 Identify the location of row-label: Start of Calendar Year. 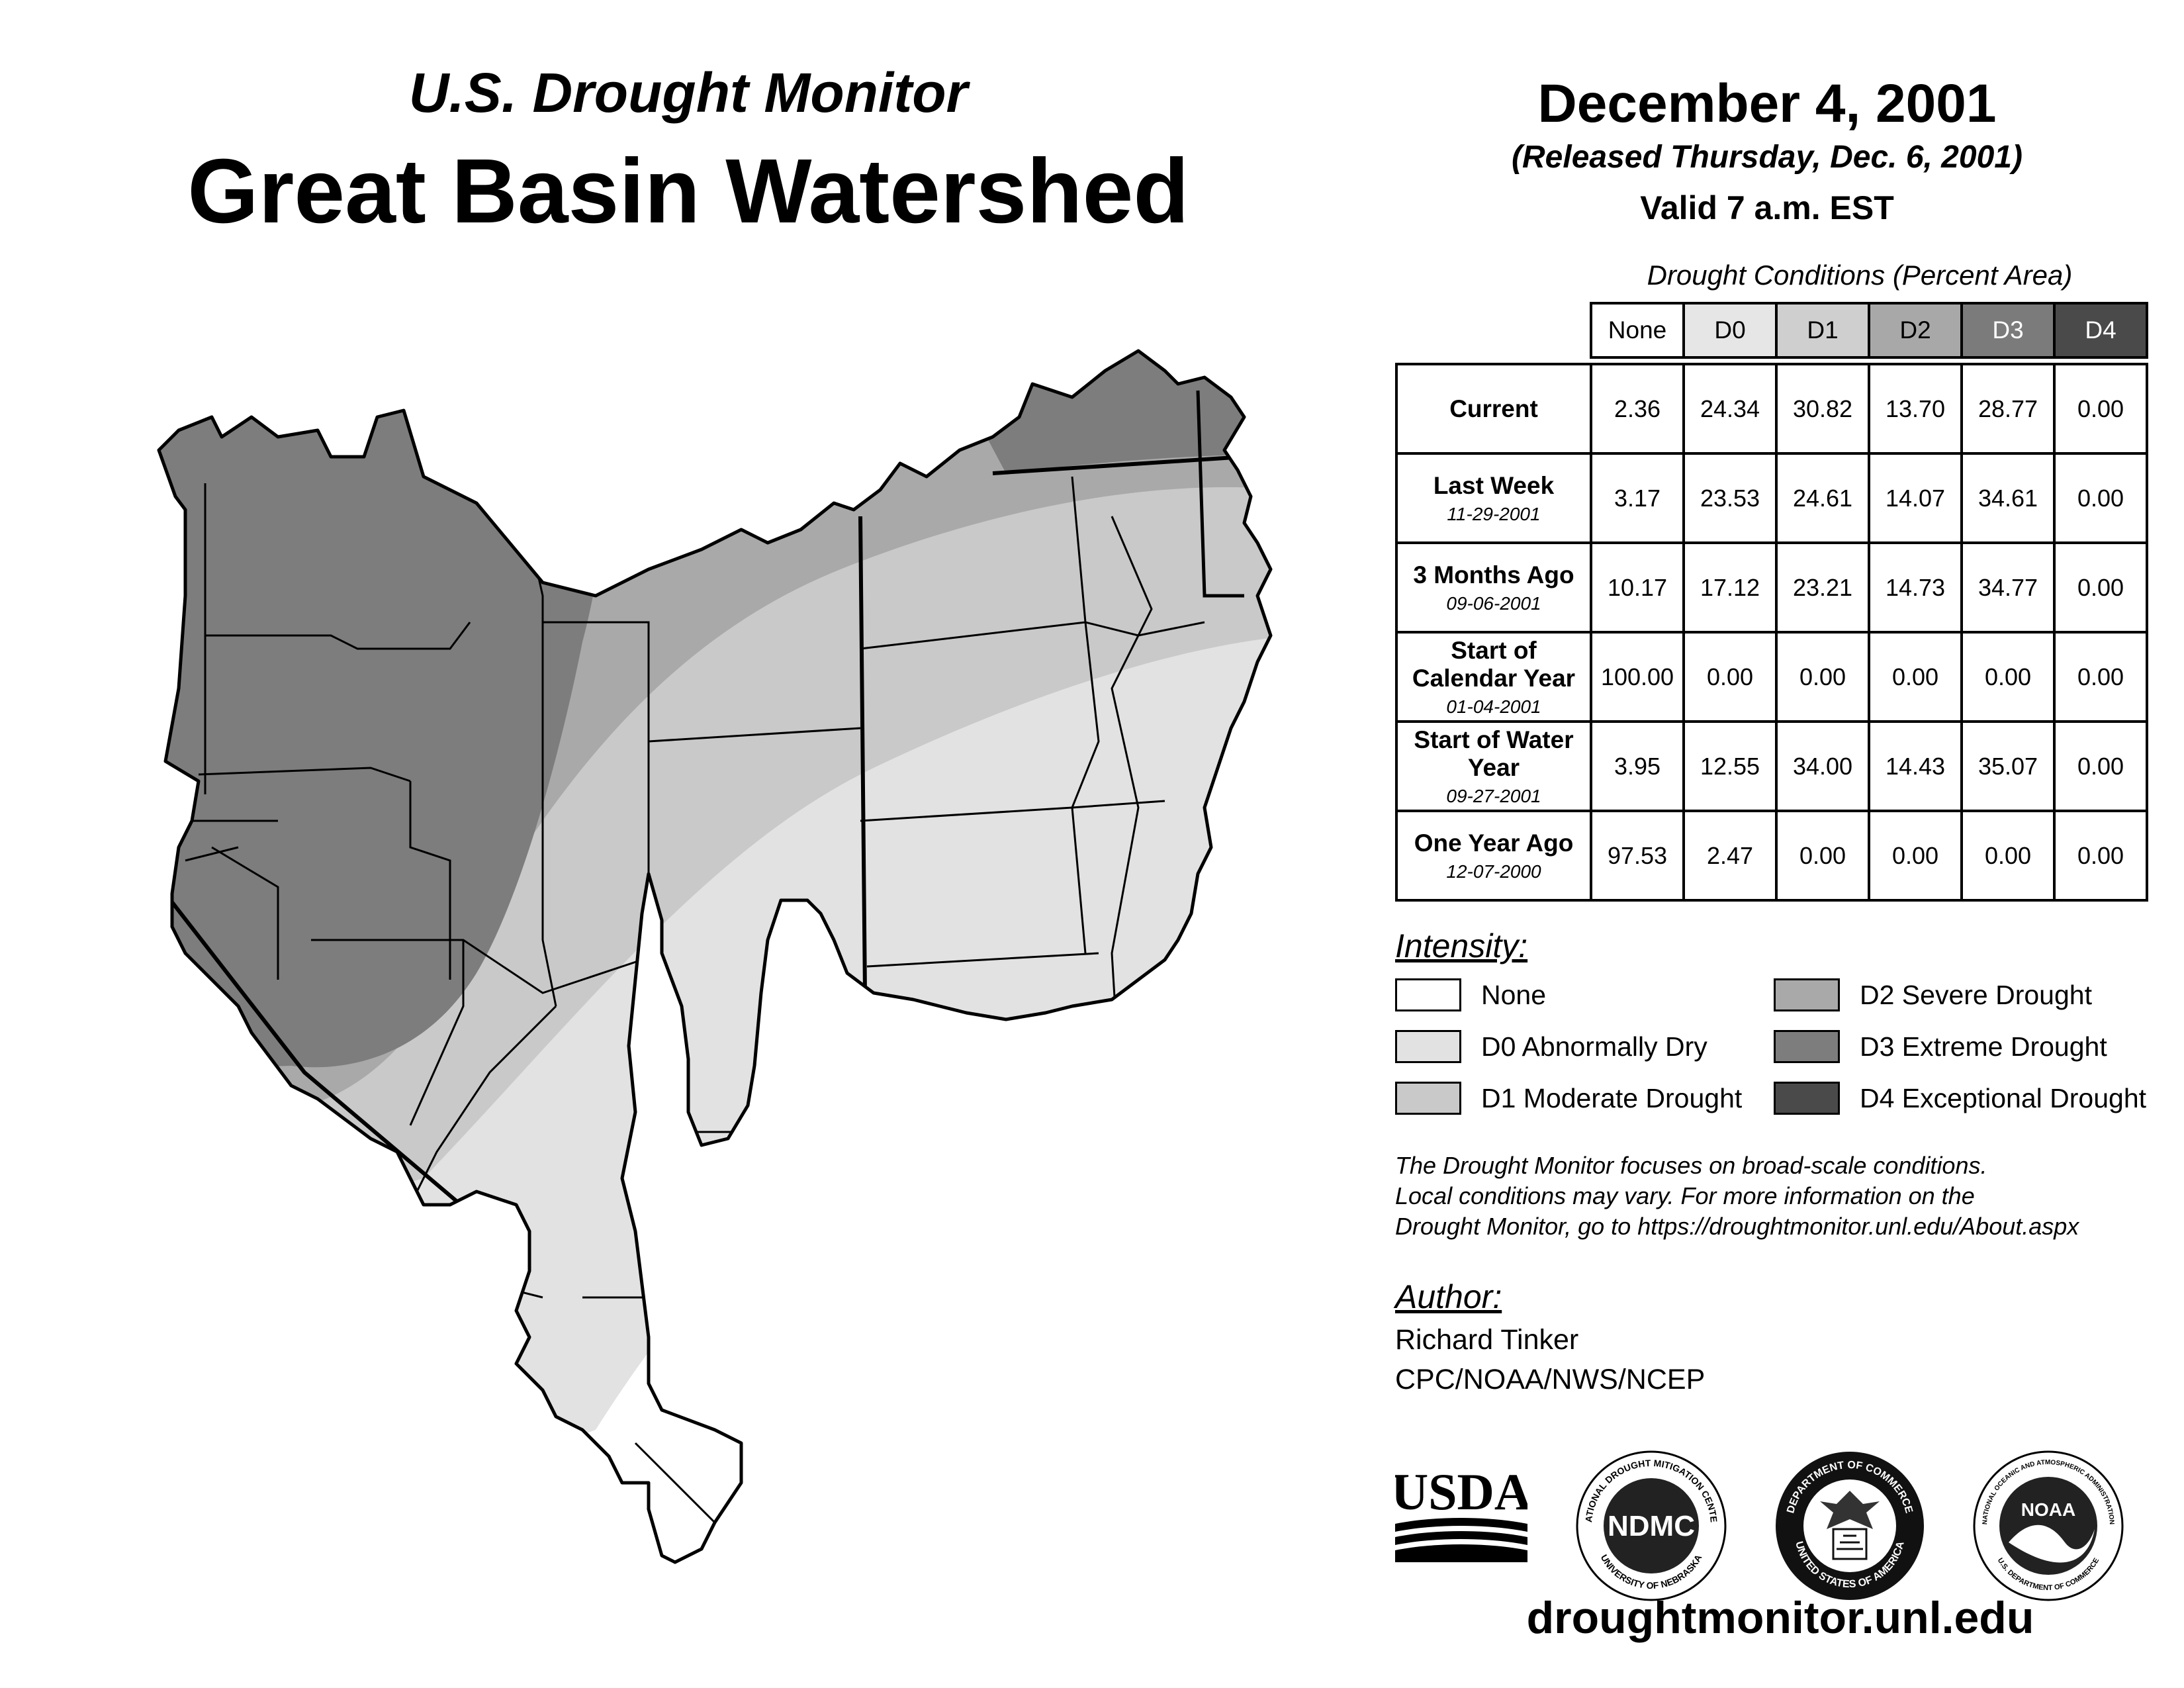
(1494, 664).